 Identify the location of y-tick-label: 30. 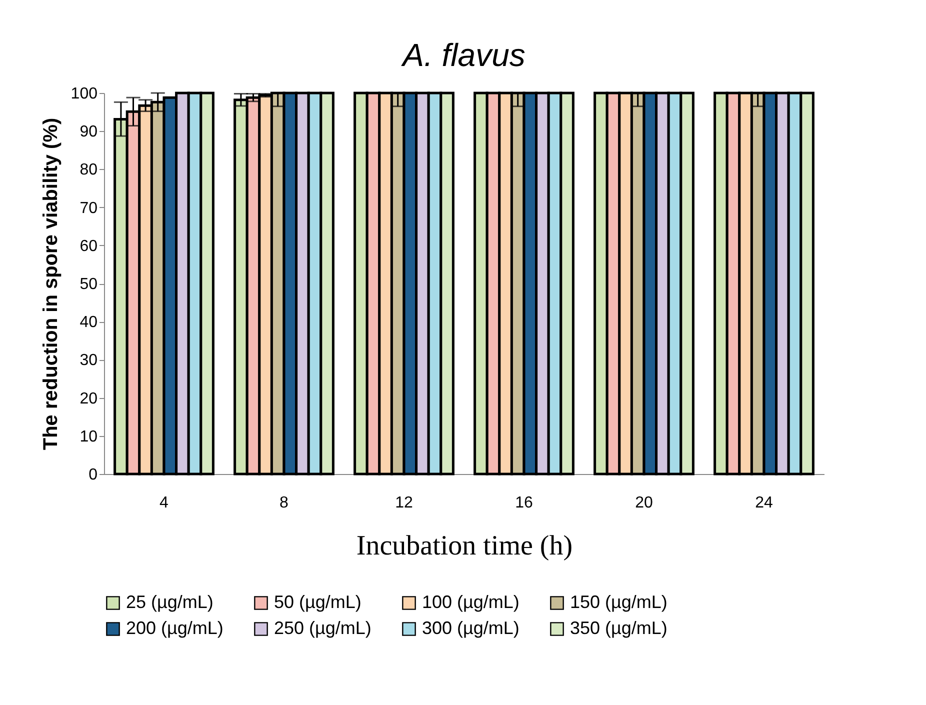
(89, 361).